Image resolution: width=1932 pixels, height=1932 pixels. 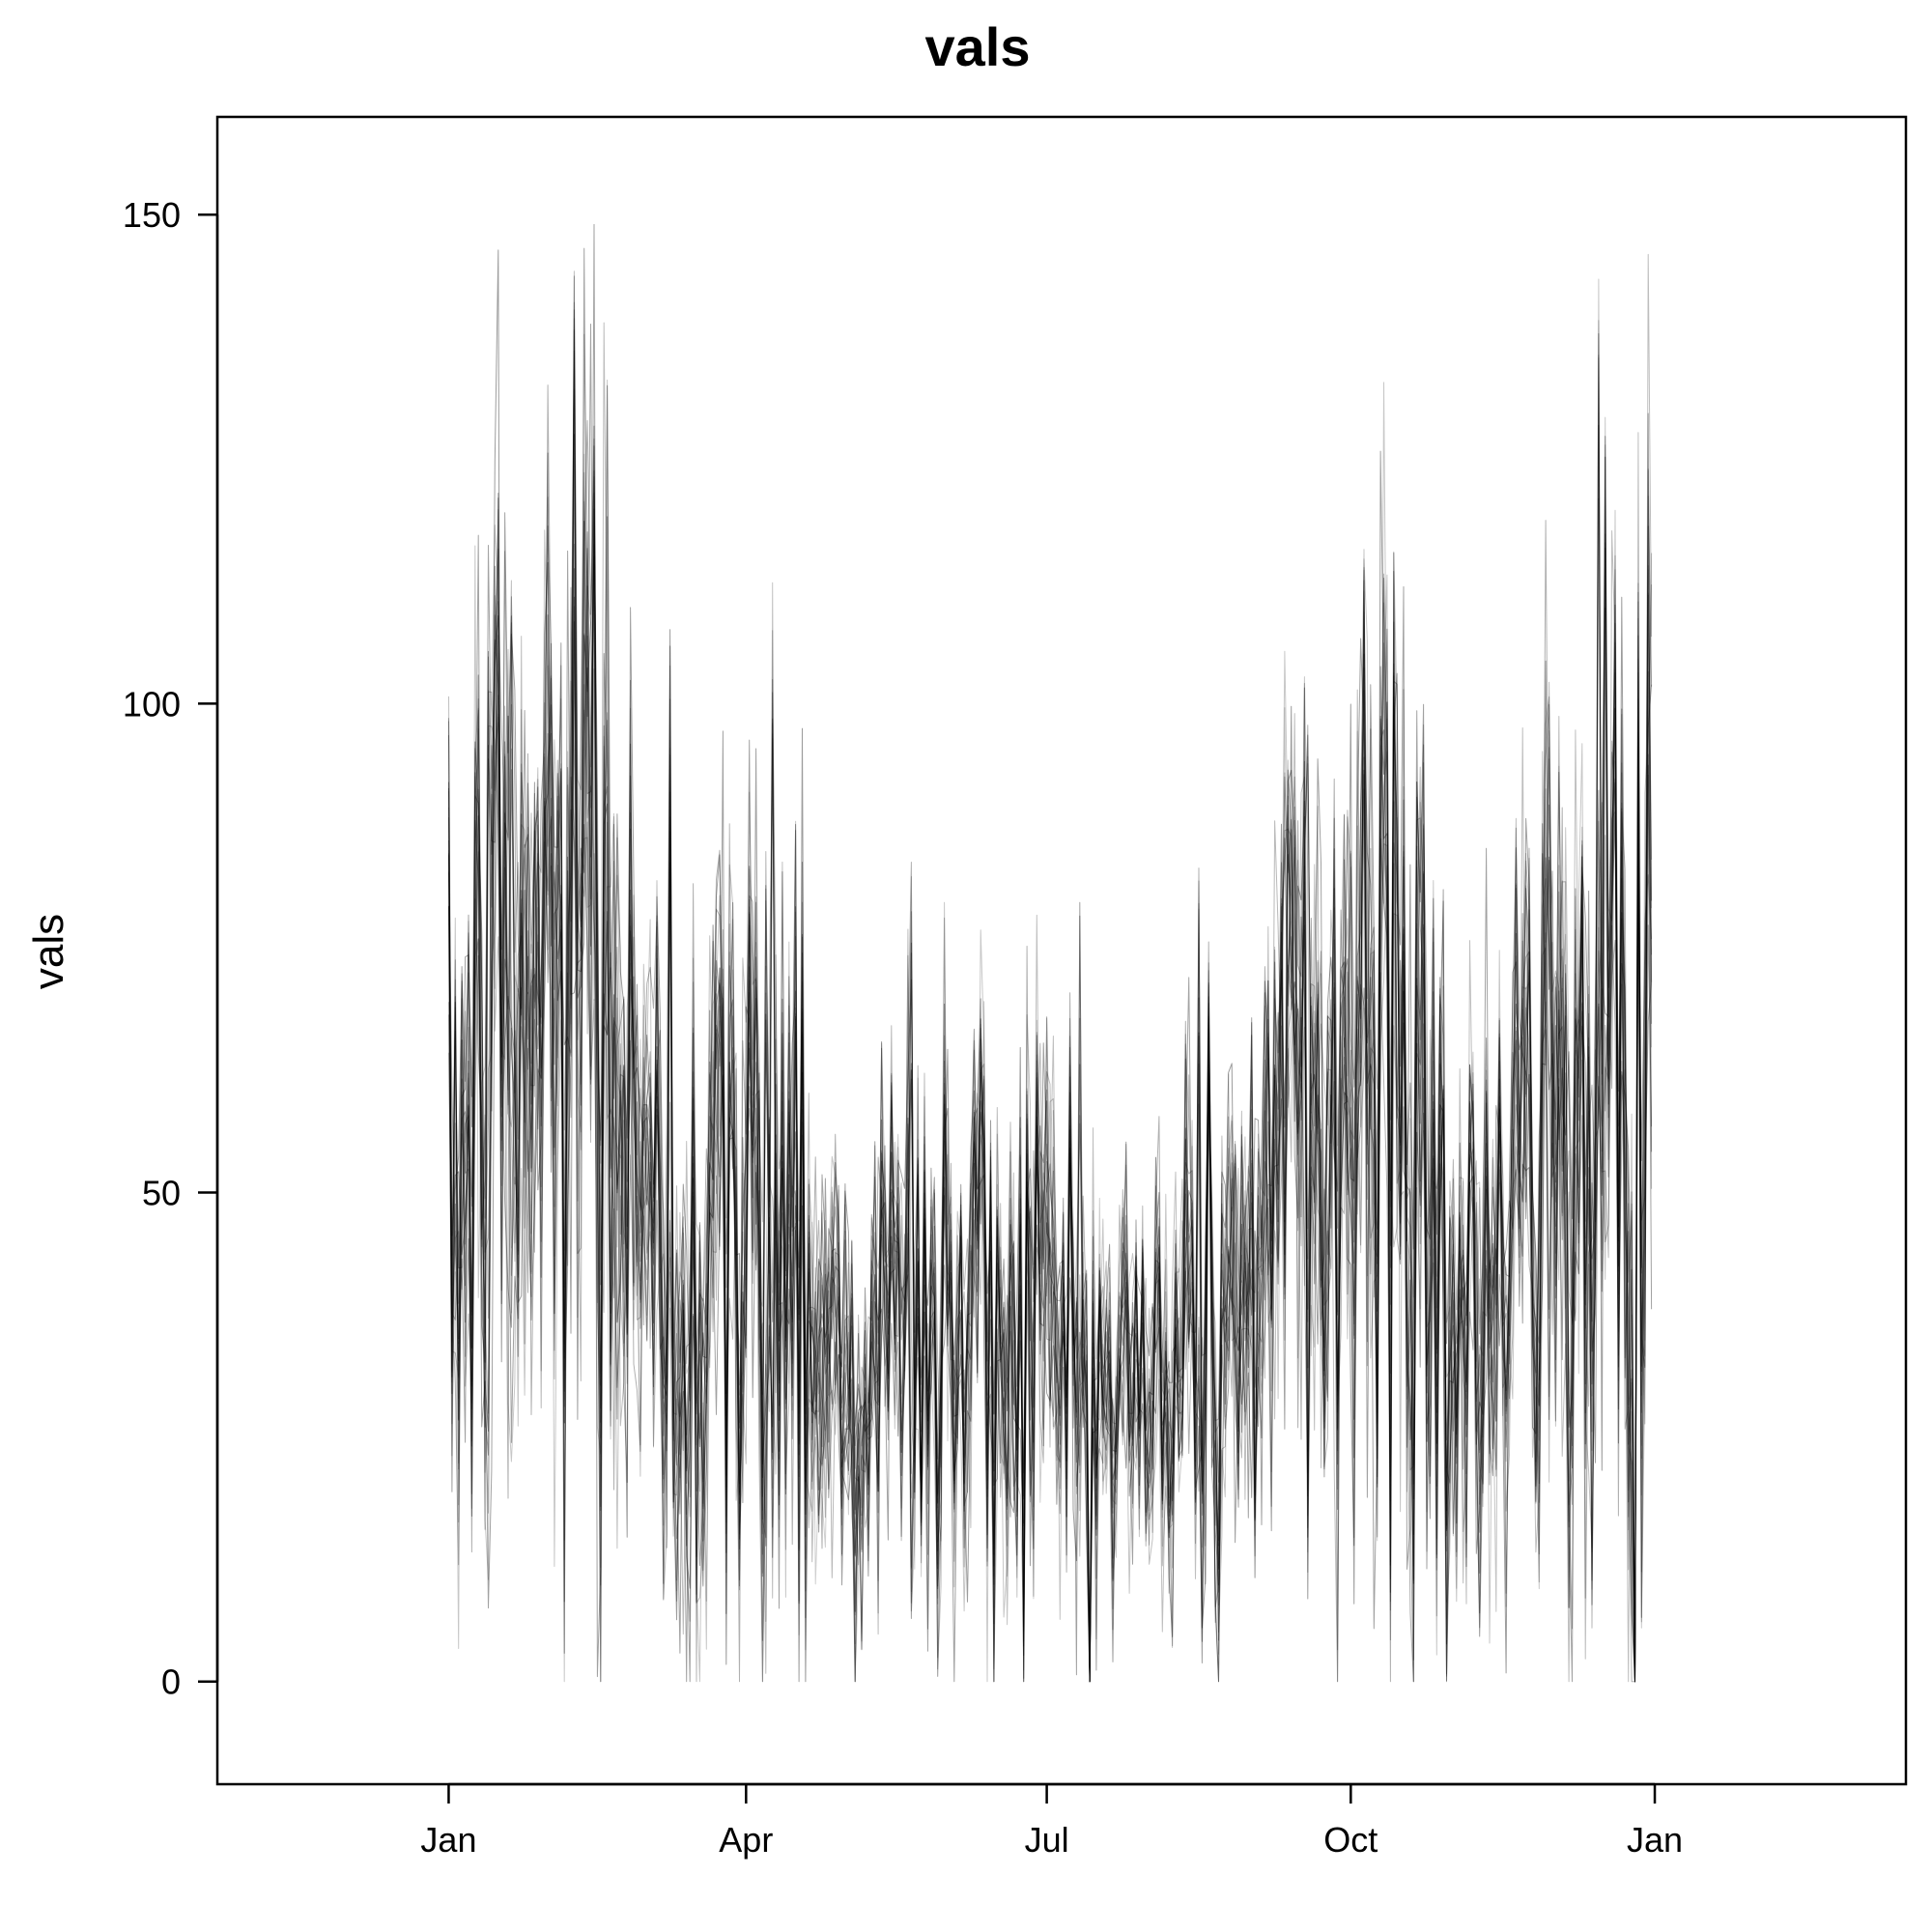 What do you see at coordinates (1047, 1840) in the screenshot?
I see `x-tick-label: Jul` at bounding box center [1047, 1840].